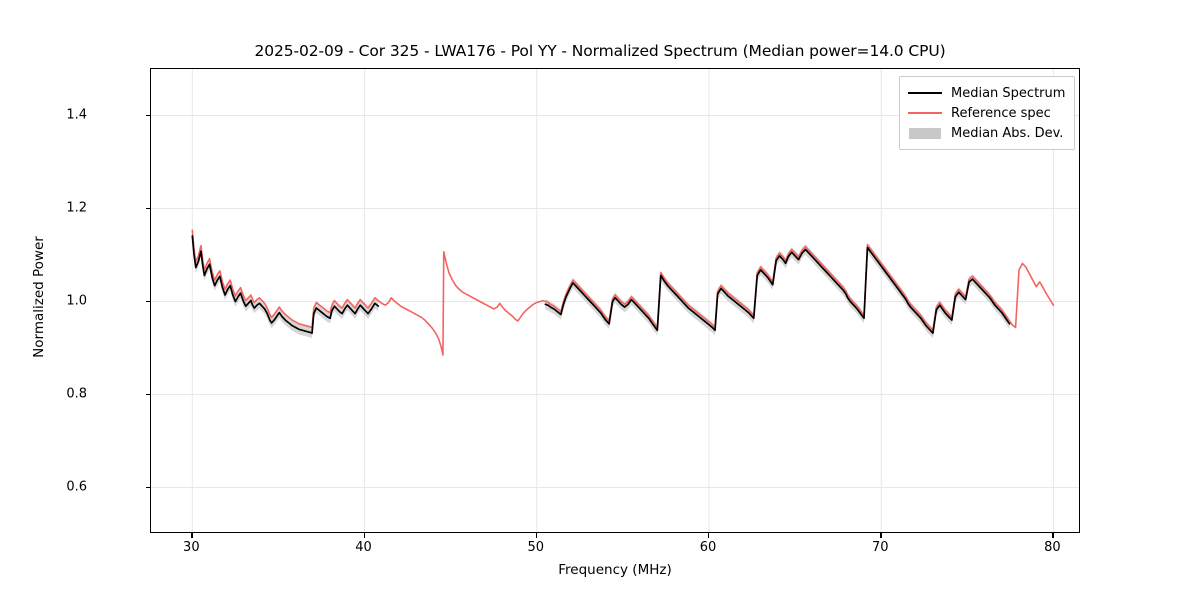  Describe the element at coordinates (615, 570) in the screenshot. I see `x-axis-label: Frequency (MHz)` at that location.